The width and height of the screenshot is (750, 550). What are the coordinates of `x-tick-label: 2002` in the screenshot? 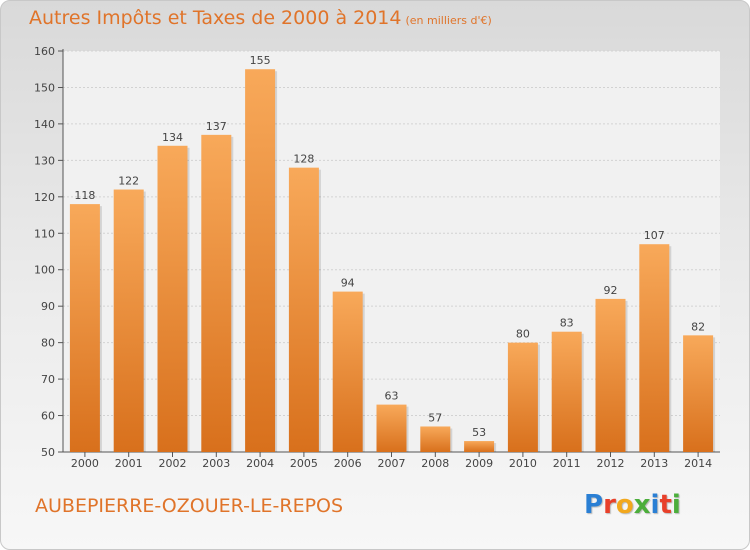 It's located at (173, 463).